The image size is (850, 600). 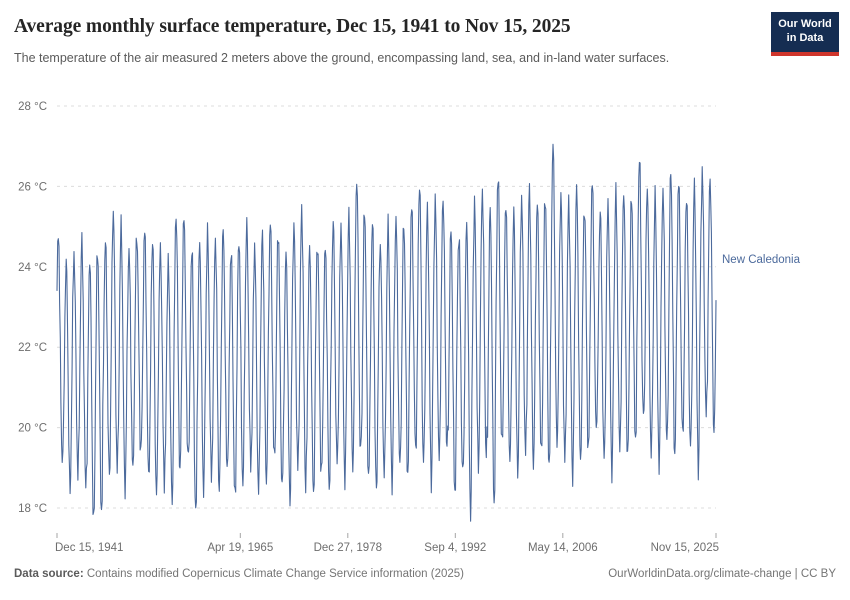 I want to click on x-axis-tick-label: Nov 15, 2025, so click(x=685, y=548).